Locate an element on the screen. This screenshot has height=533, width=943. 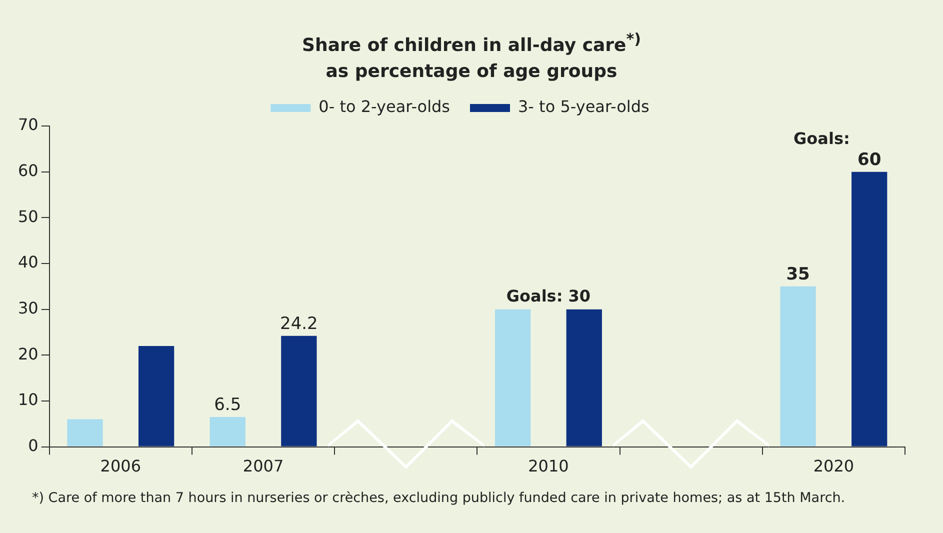
y-tick-label: 40 is located at coordinates (28, 262).